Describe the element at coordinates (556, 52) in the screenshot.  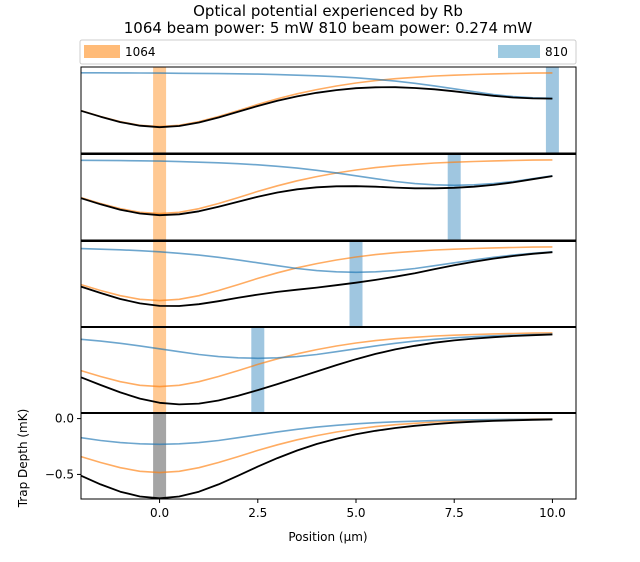
I see `legend-label-810: 810` at that location.